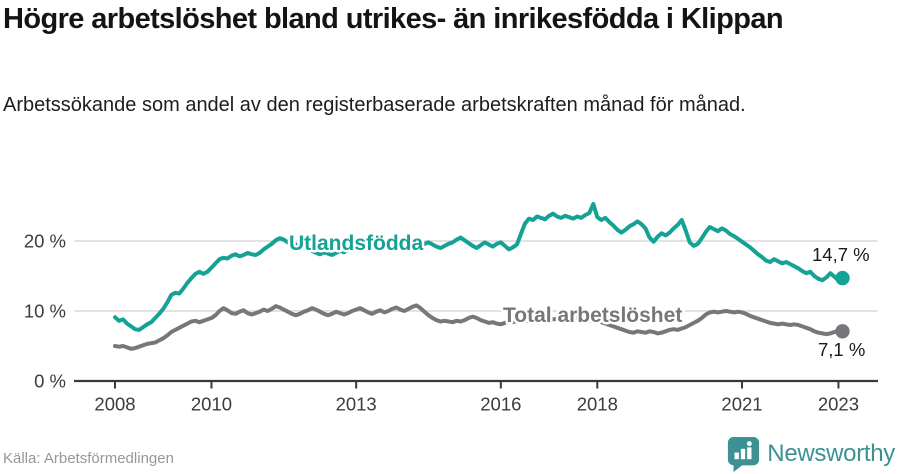 Image resolution: width=900 pixels, height=474 pixels. I want to click on y-tick-label: 10 %, so click(45, 311).